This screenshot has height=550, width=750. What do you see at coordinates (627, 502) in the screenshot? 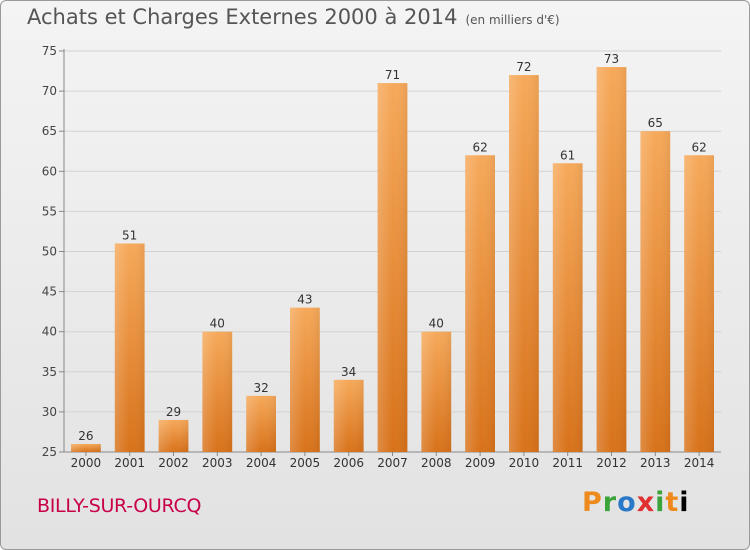
I see `logo-letter: o` at bounding box center [627, 502].